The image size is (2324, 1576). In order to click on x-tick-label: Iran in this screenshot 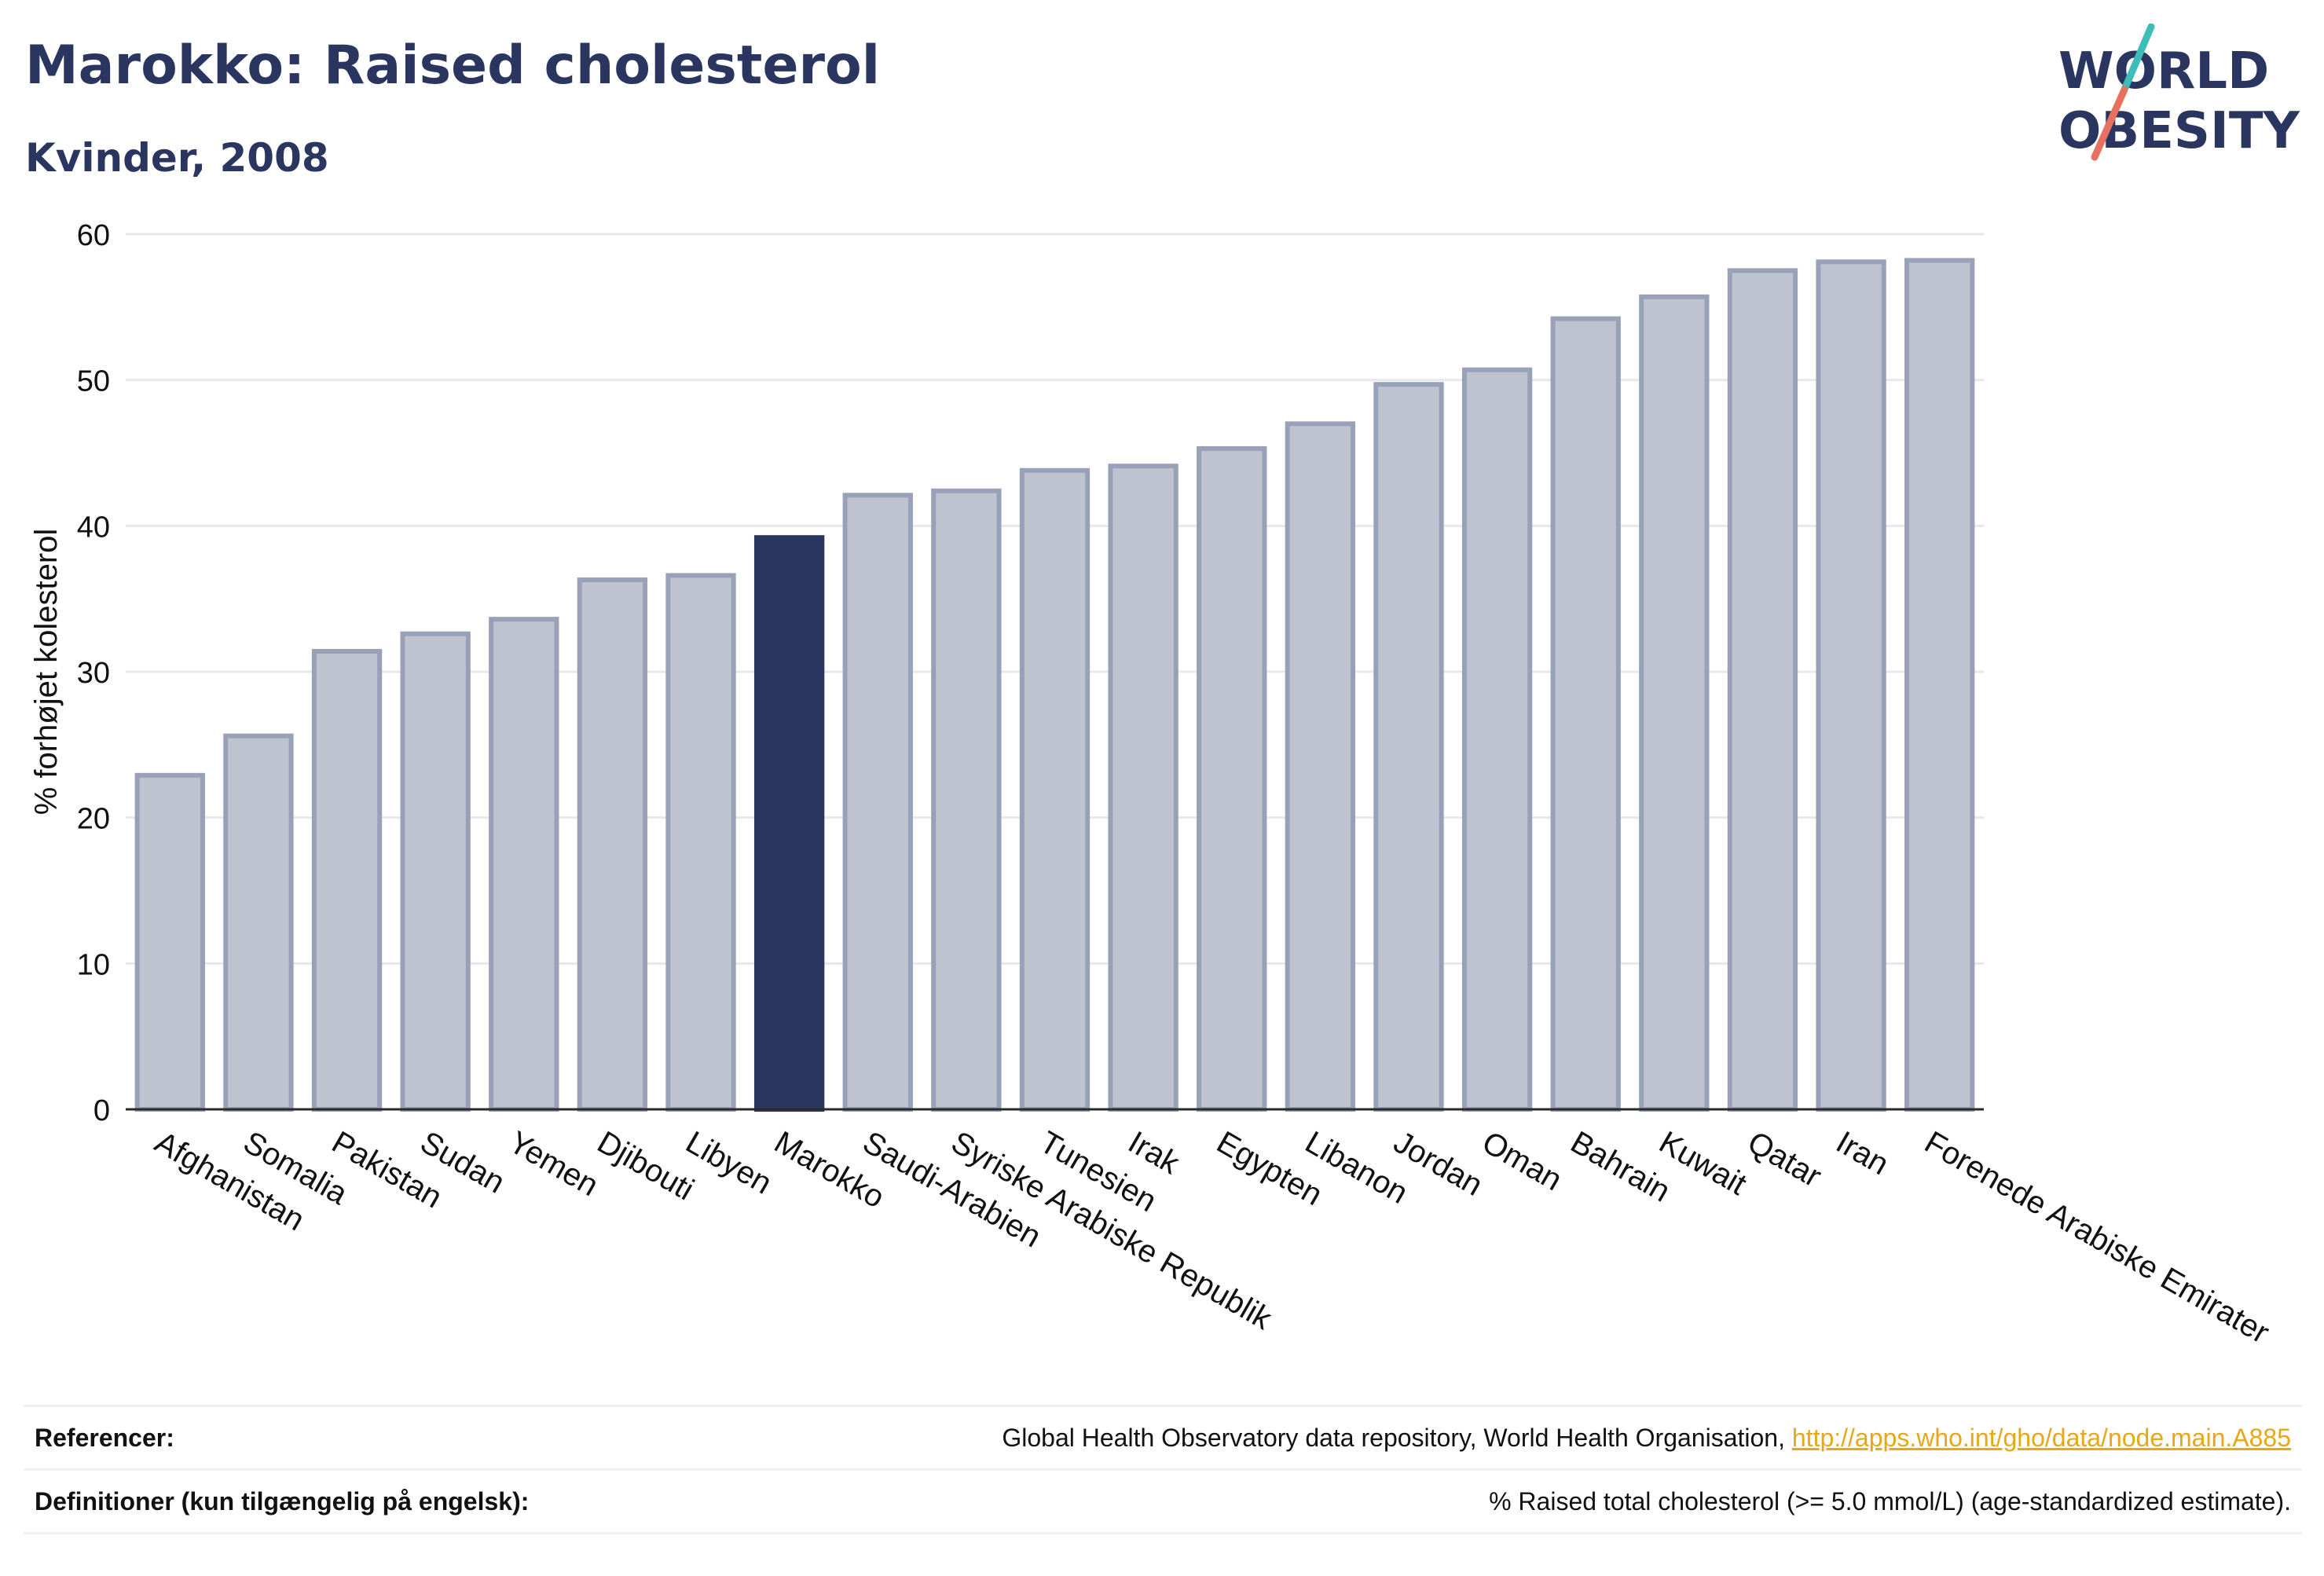, I will do `click(1863, 1153)`.